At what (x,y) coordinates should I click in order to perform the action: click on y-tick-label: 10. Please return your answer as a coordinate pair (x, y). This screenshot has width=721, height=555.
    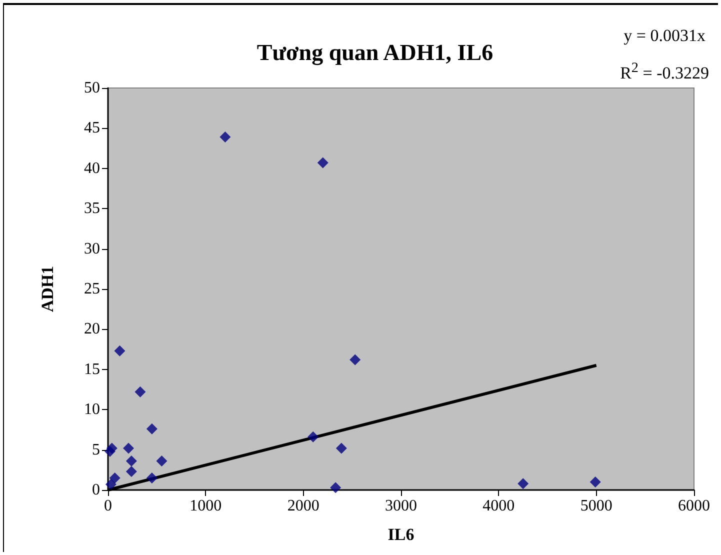
    Looking at the image, I should click on (92, 409).